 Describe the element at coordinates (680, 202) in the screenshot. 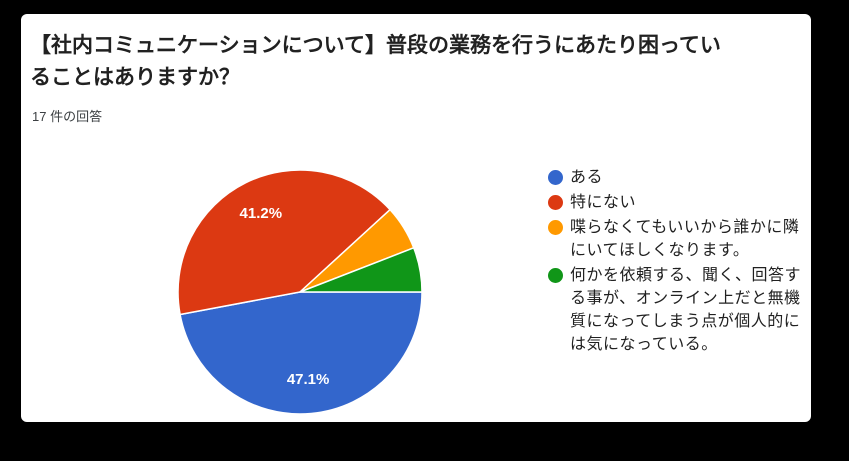

I see `legend-item-2: 特にない` at that location.